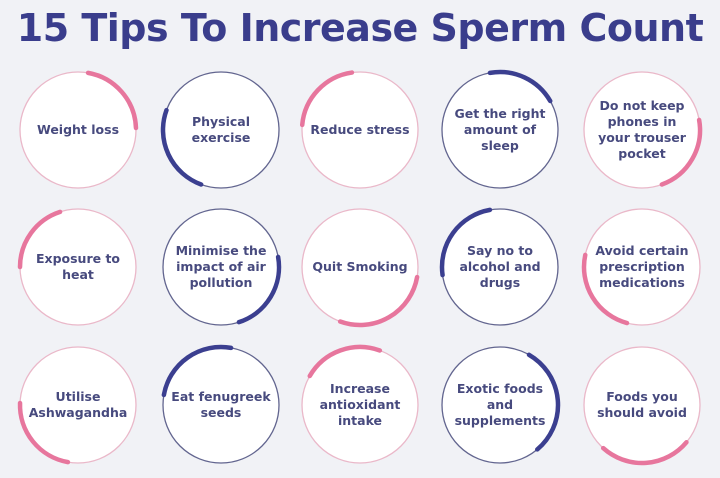 The height and width of the screenshot is (478, 720). I want to click on tip-card: Increase antioxidant intake, so click(360, 405).